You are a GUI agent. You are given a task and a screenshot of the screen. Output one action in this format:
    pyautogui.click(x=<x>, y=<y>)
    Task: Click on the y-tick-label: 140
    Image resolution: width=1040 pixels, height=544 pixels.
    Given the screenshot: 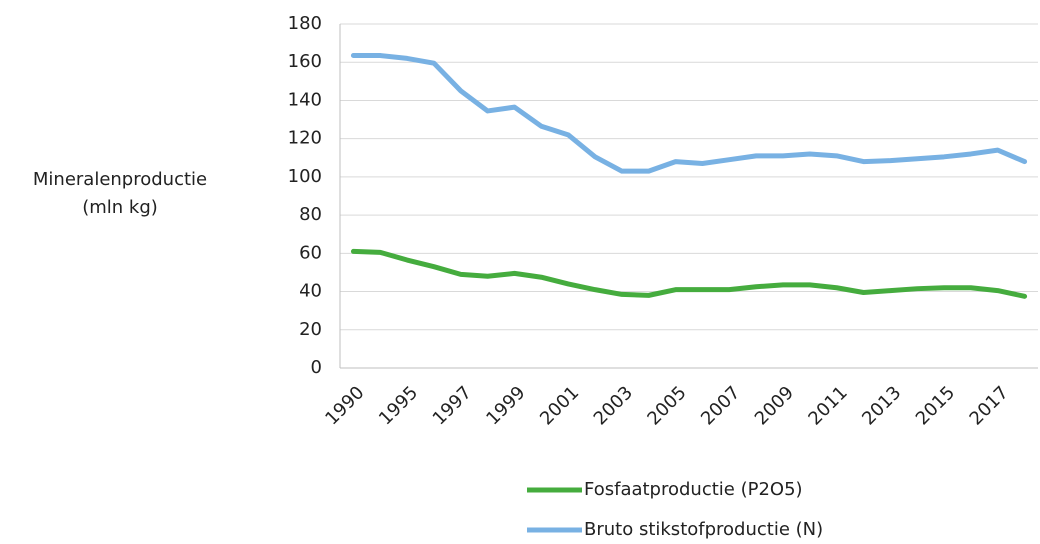 What is the action you would take?
    pyautogui.click(x=305, y=99)
    